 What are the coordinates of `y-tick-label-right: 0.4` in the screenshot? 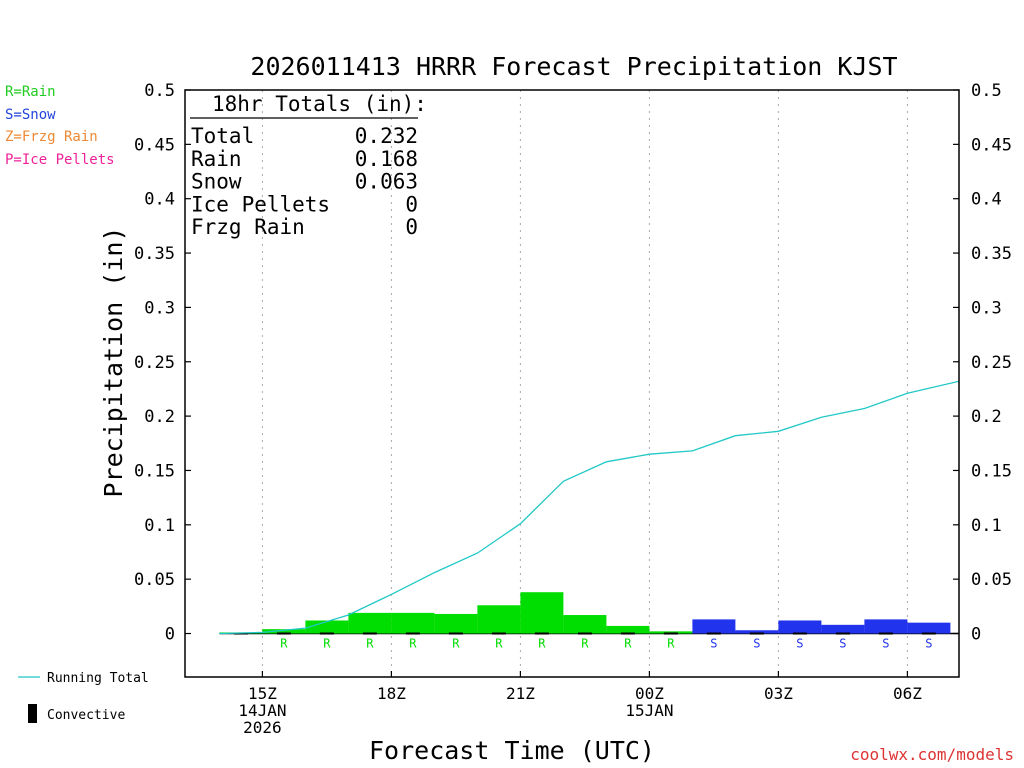 It's located at (986, 200).